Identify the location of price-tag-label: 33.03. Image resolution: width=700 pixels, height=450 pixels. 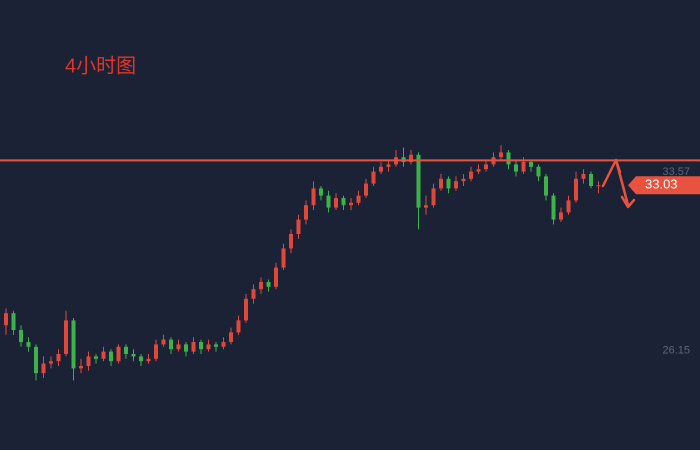
(661, 184).